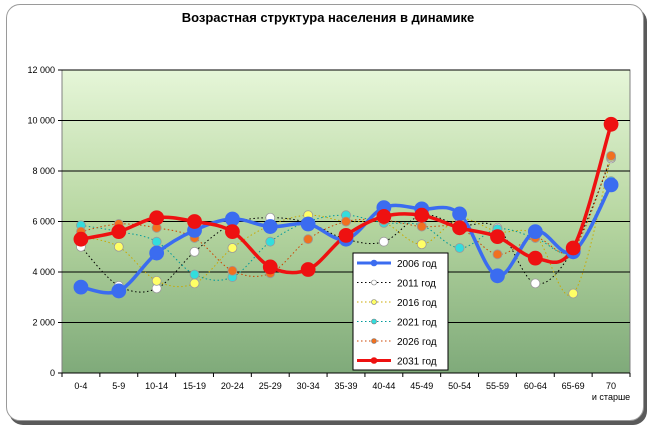  I want to click on x-tick-label: 45-49, so click(421, 386).